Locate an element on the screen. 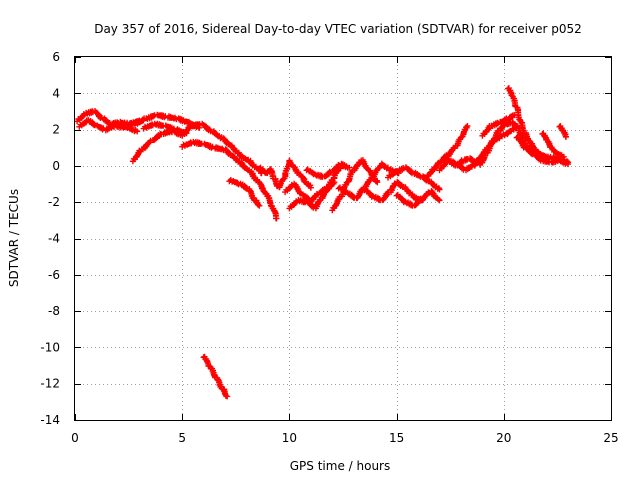 The image size is (640, 480). x-tick-label: 5 is located at coordinates (182, 438).